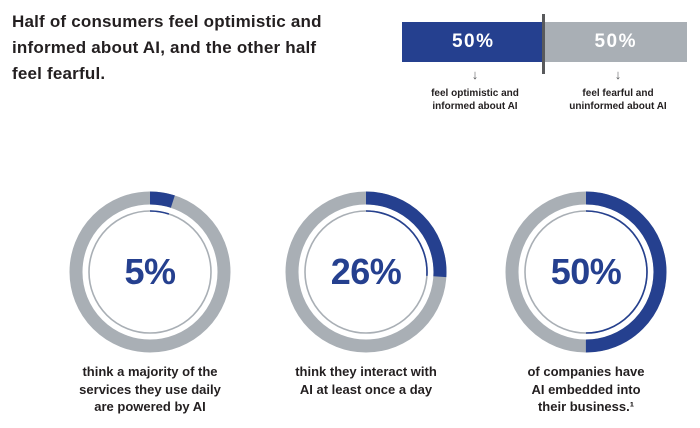 This screenshot has width=700, height=428. I want to click on bar-caption-optimistic: ↓ feel optimistic and informed about AI, so click(475, 90).